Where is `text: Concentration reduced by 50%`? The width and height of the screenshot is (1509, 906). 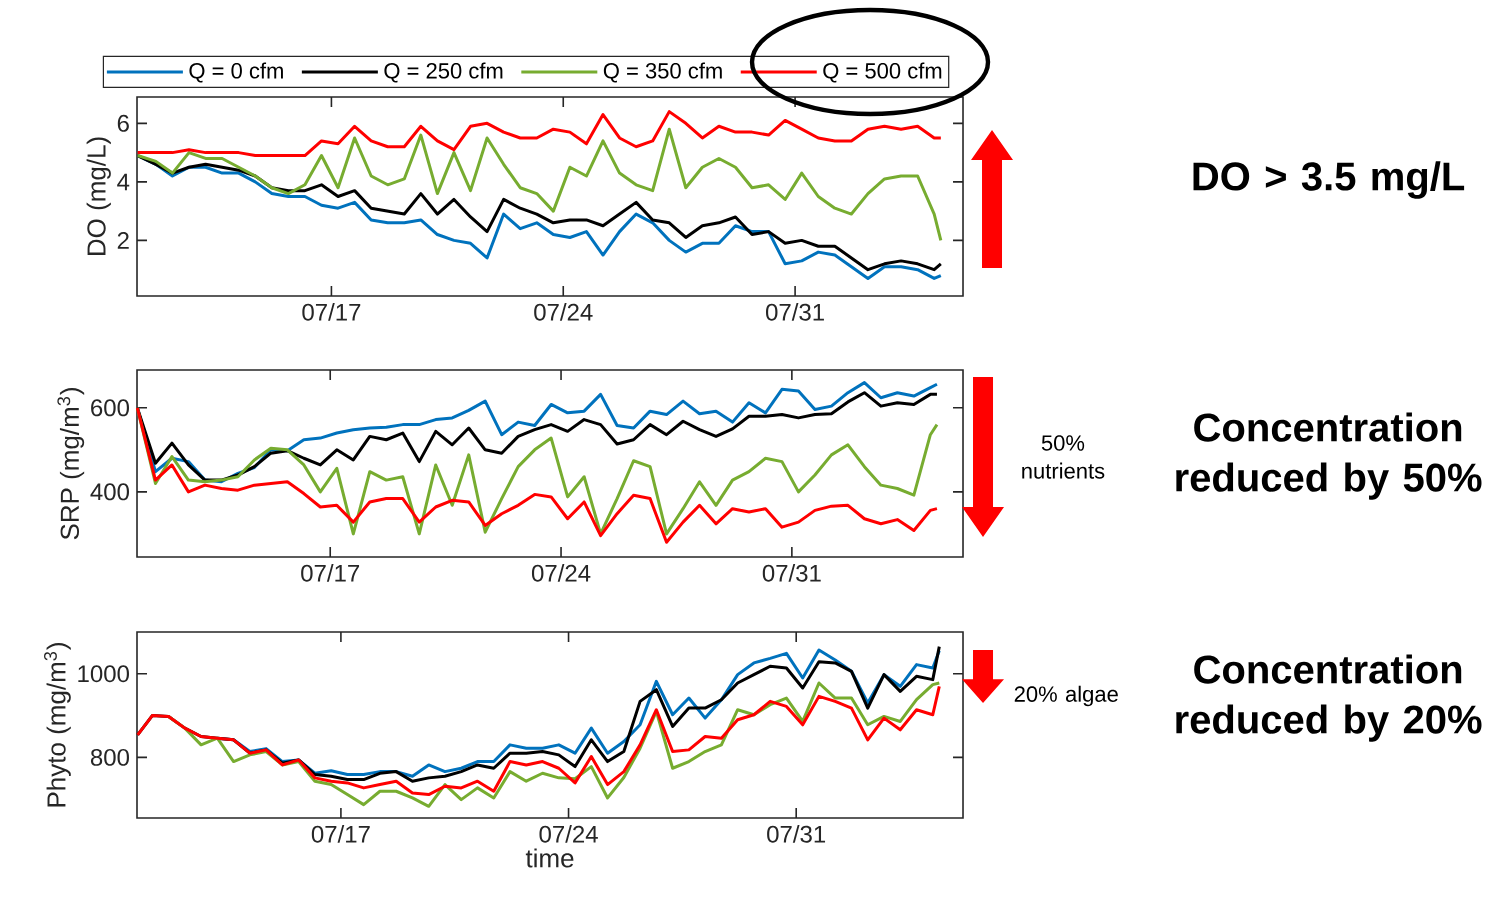 text: Concentration reduced by 50% is located at coordinates (1329, 456).